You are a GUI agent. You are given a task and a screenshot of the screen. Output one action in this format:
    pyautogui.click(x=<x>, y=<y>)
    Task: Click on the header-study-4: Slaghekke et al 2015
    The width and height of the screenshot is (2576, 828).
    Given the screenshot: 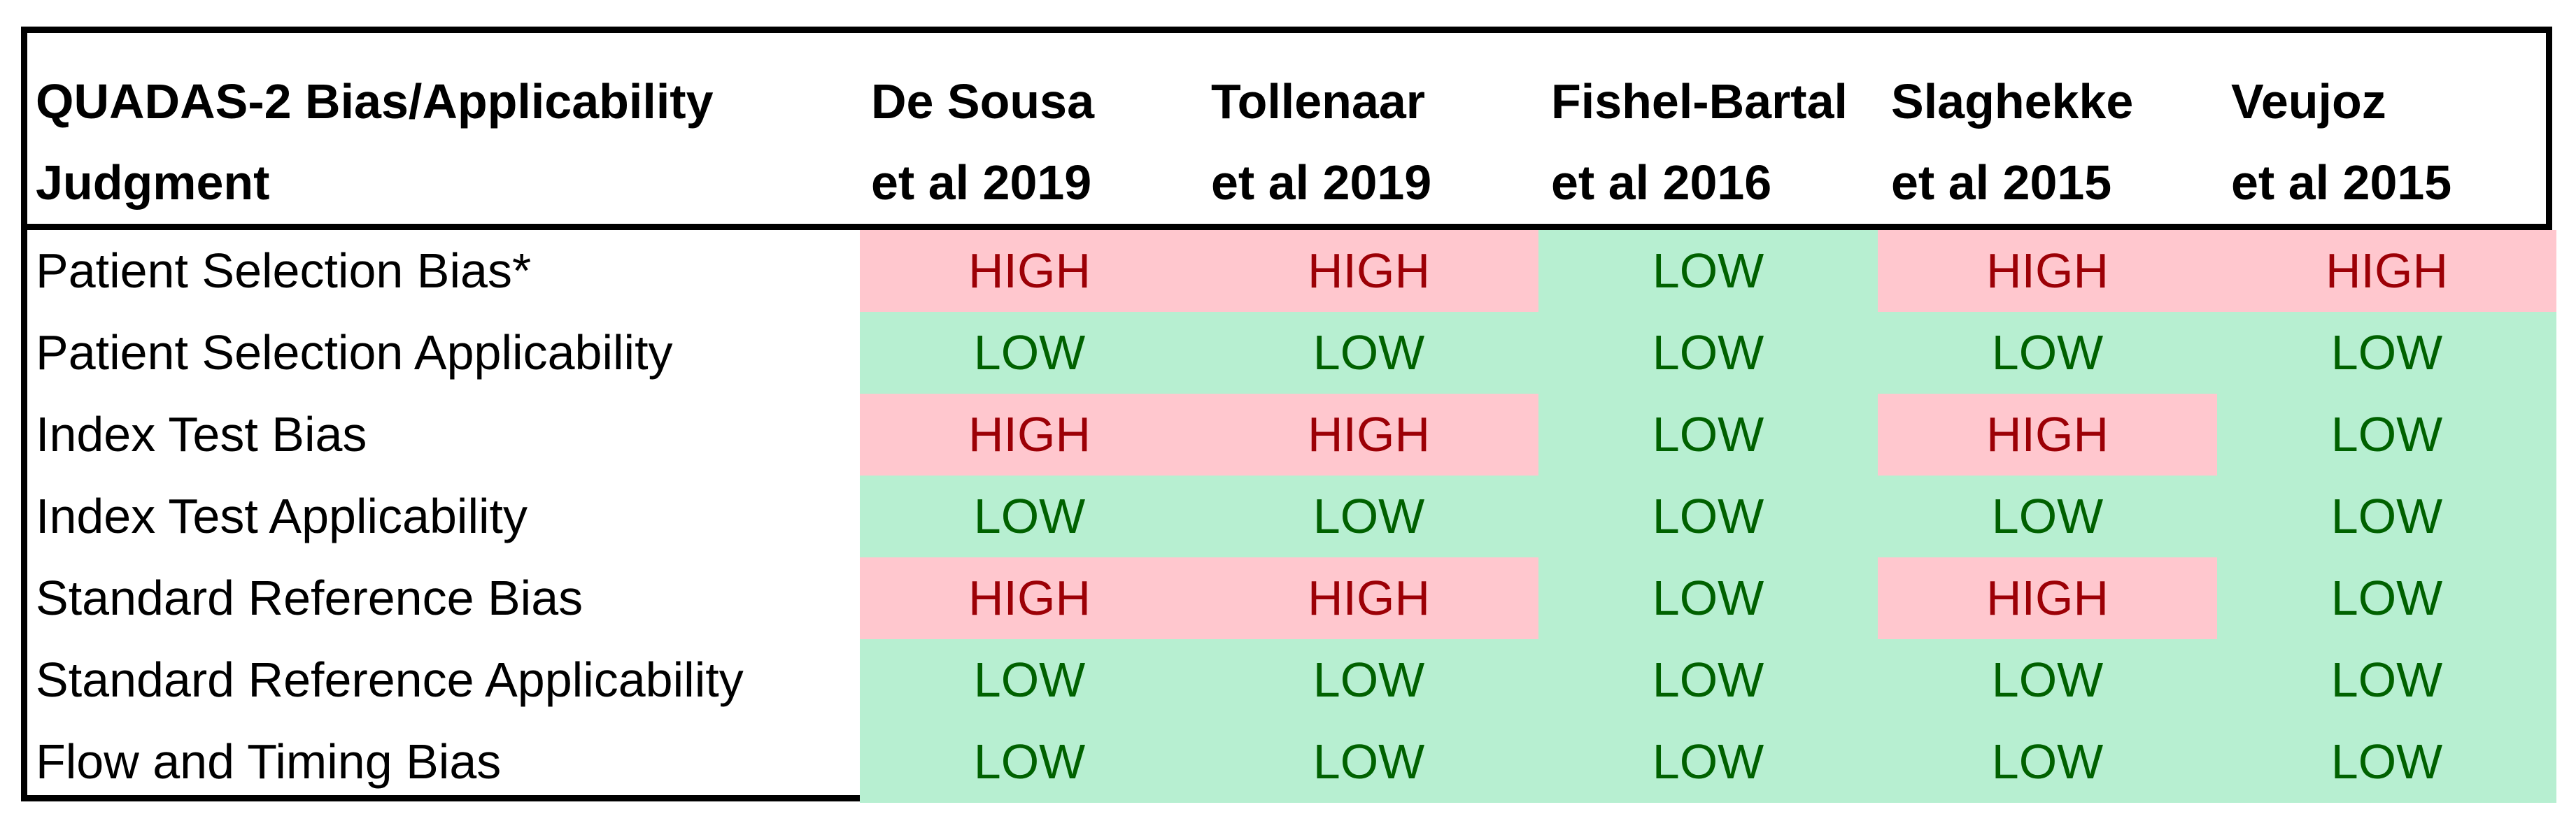 What is the action you would take?
    pyautogui.click(x=2012, y=142)
    